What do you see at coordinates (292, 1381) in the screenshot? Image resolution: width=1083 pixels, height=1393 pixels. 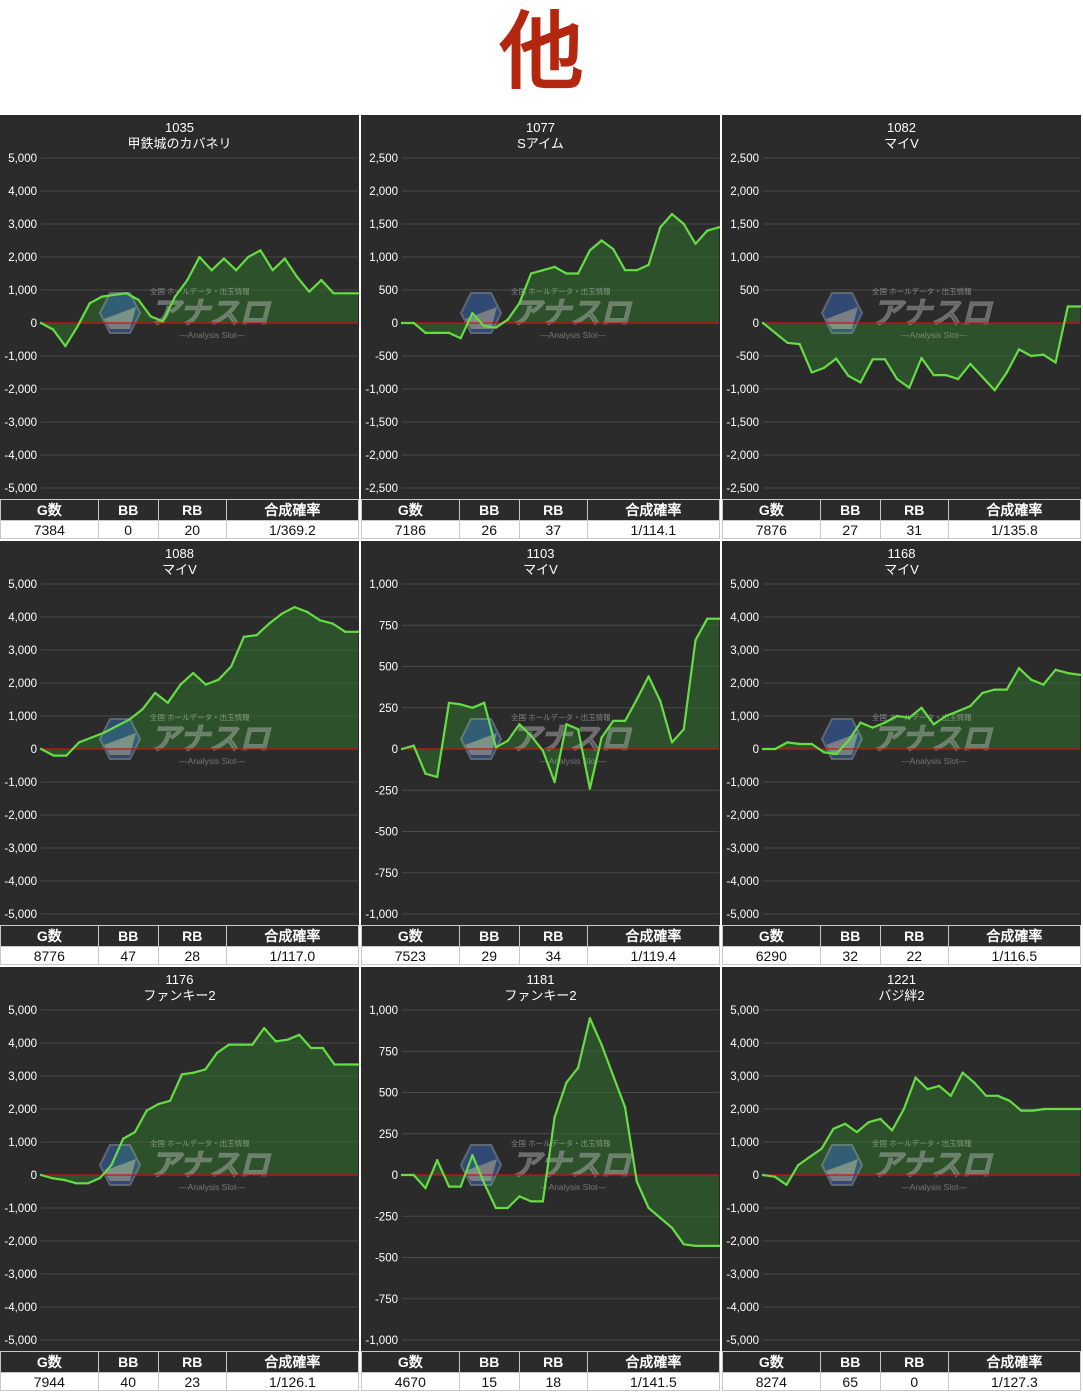 I see `stats-prob: 1/126.1` at bounding box center [292, 1381].